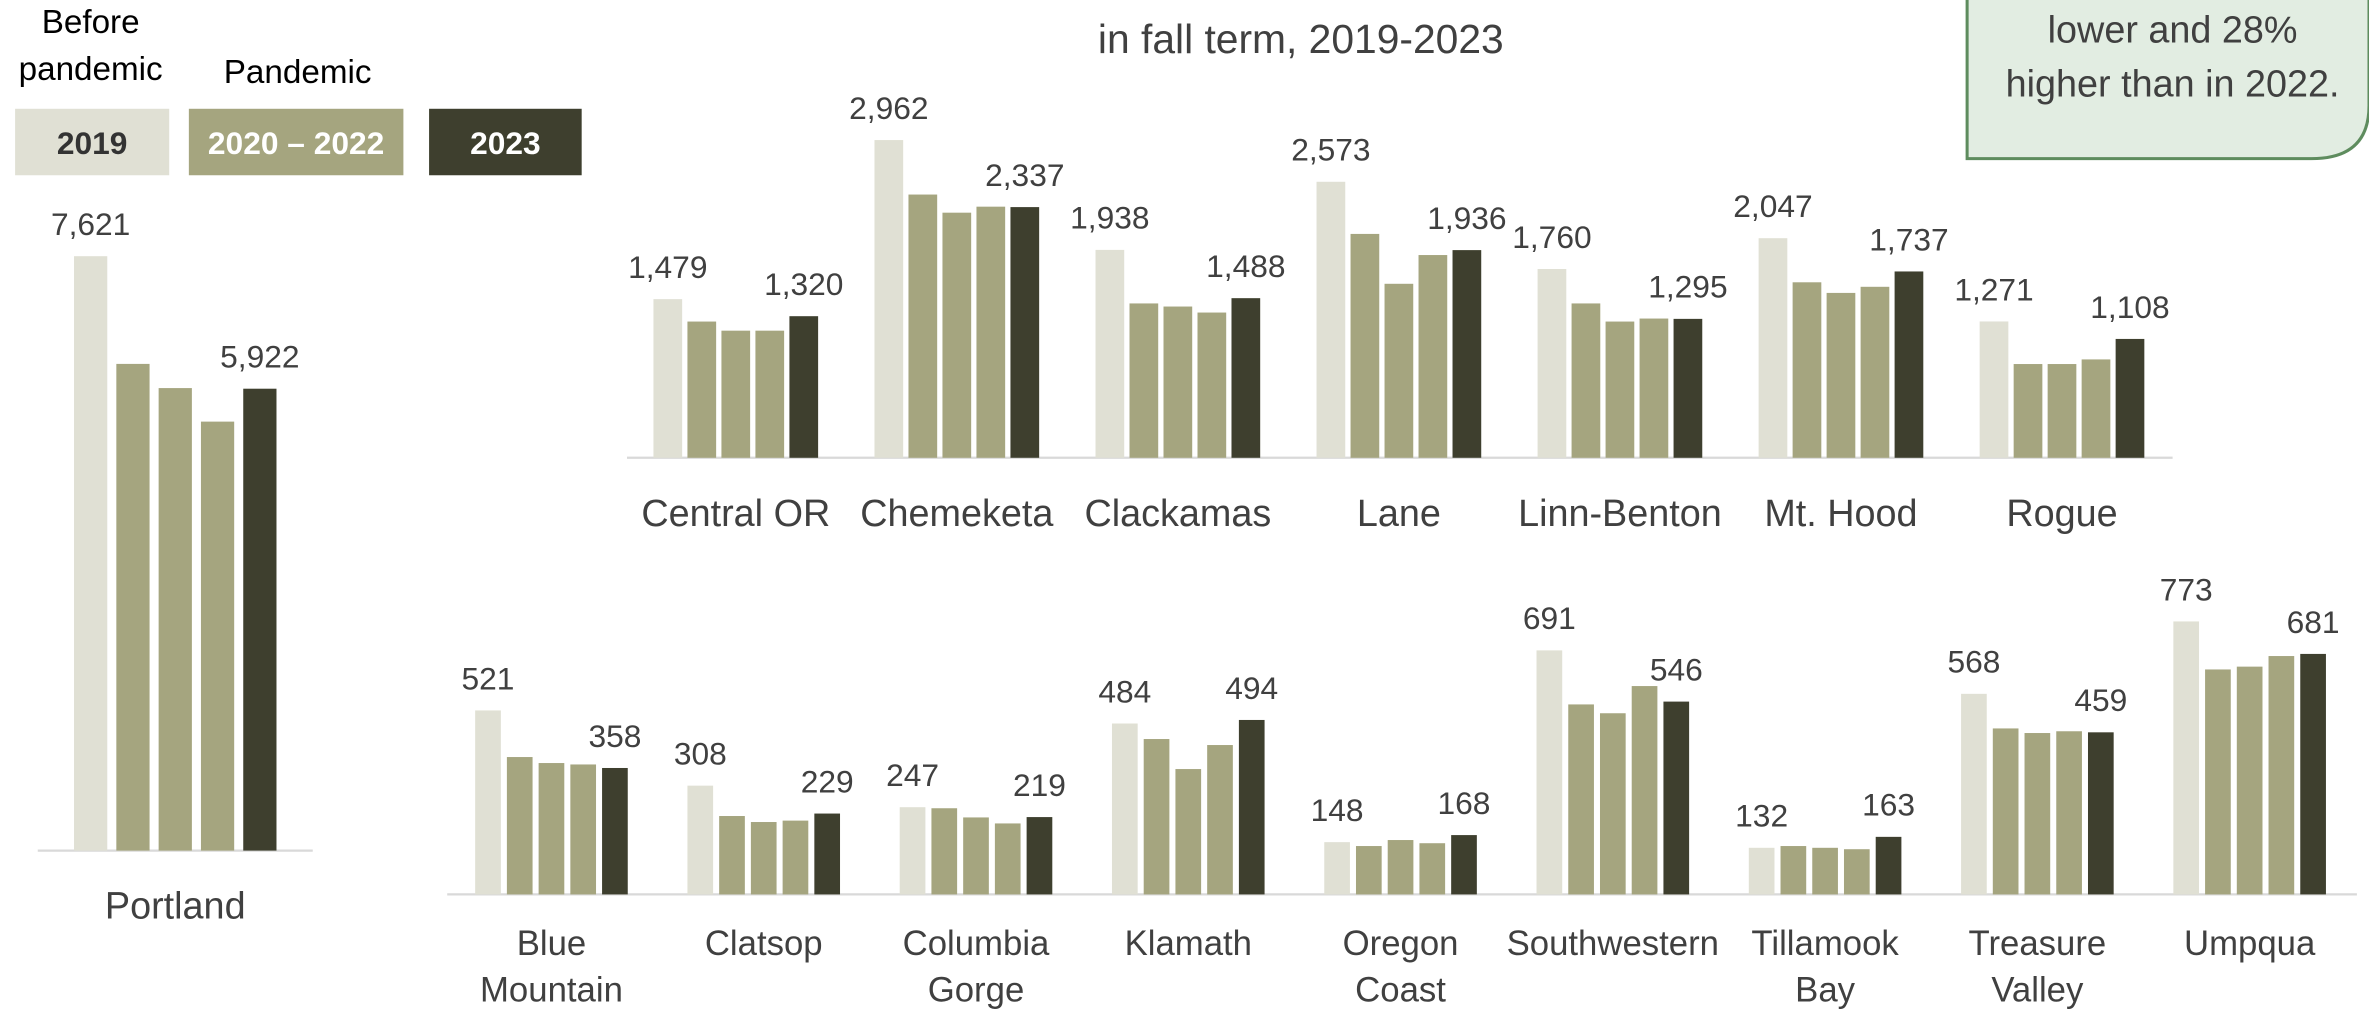 The height and width of the screenshot is (1010, 2369). Describe the element at coordinates (2186, 589) in the screenshot. I see `data-label: 773` at that location.